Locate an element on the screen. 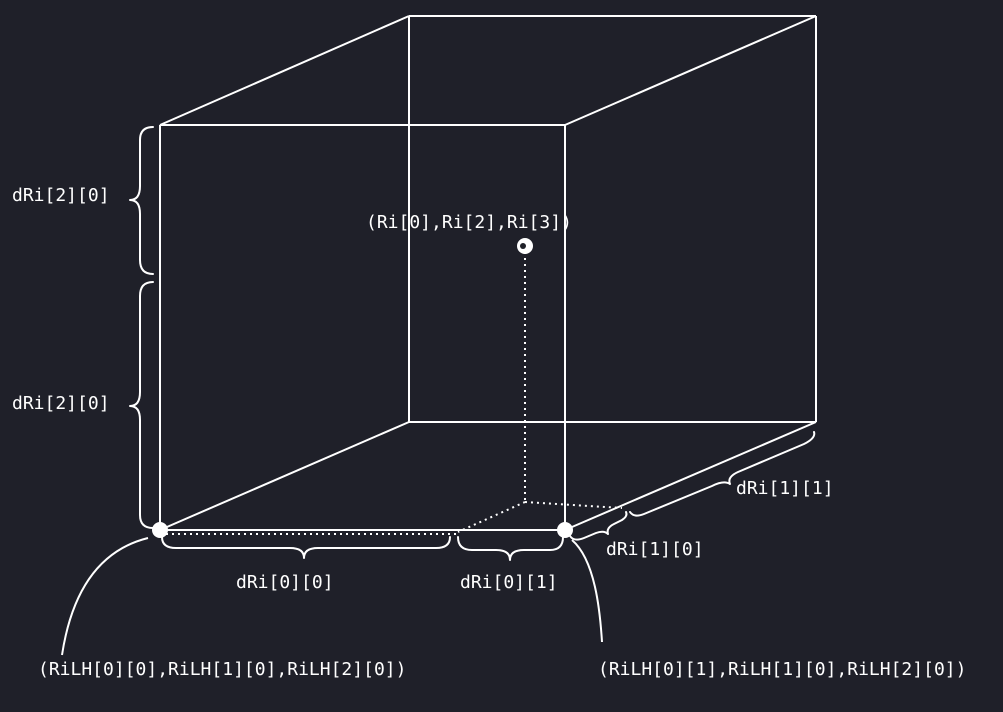 The image size is (1003, 712). brace-dx0 is located at coordinates (306, 547).